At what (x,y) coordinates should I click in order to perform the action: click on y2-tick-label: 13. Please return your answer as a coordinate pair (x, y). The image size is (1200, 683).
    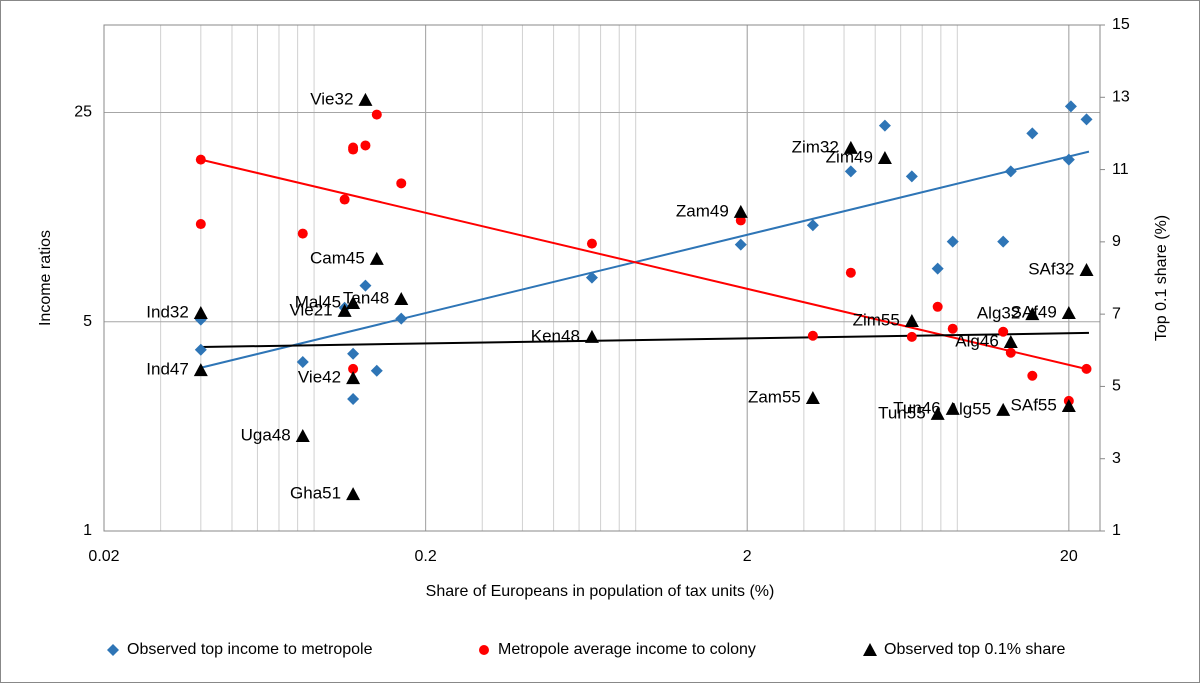
    Looking at the image, I should click on (1121, 97).